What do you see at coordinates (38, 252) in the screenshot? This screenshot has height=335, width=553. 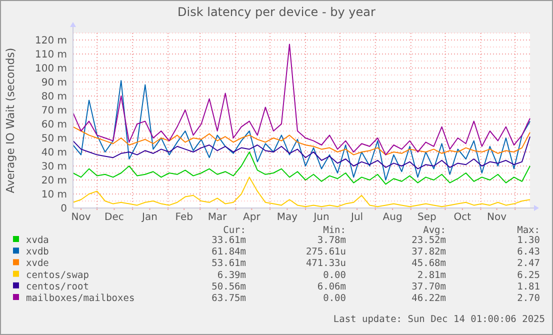 I see `legend-label: xvdb` at bounding box center [38, 252].